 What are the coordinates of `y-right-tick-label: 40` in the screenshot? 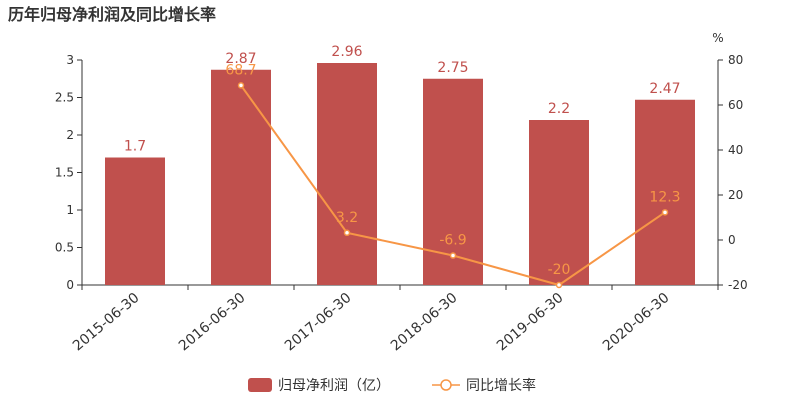 It's located at (735, 150).